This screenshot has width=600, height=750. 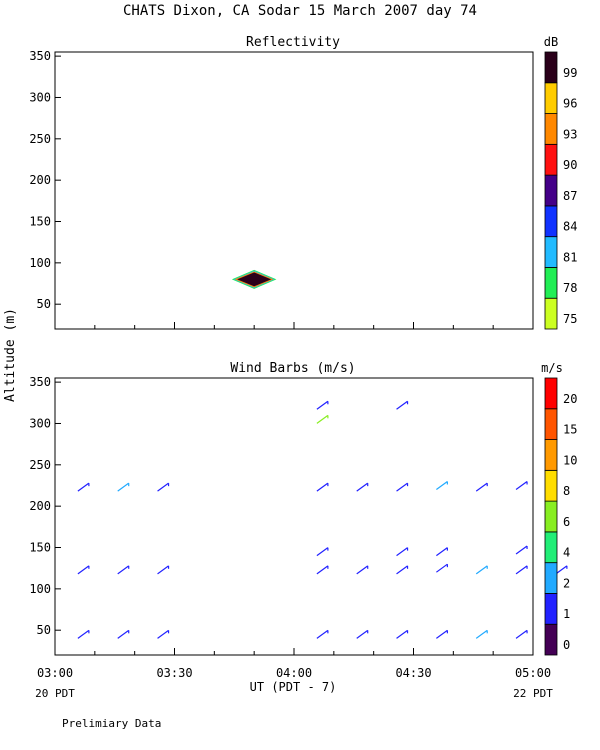 What do you see at coordinates (533, 673) in the screenshot?
I see `wind-xtick-label: 05:00` at bounding box center [533, 673].